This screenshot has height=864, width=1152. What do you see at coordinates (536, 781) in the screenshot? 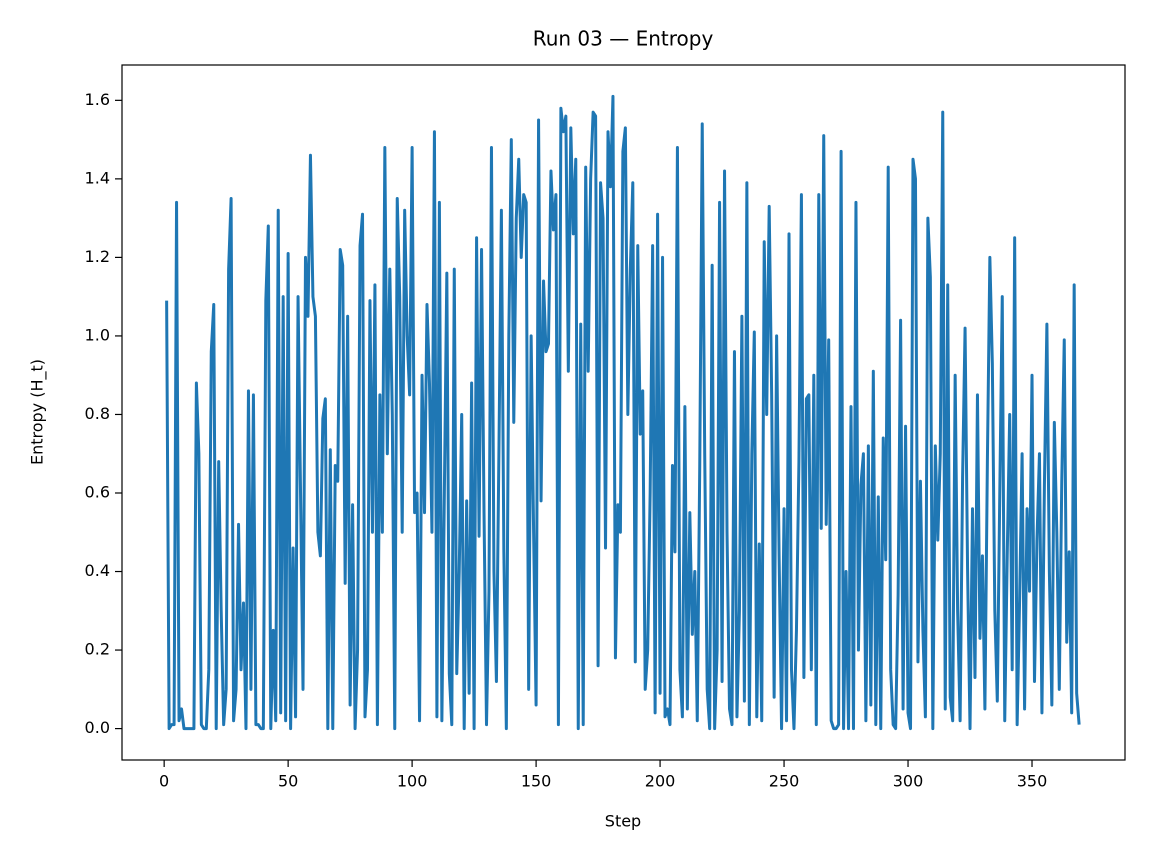
I see `x-tick-label: 150` at bounding box center [536, 781].